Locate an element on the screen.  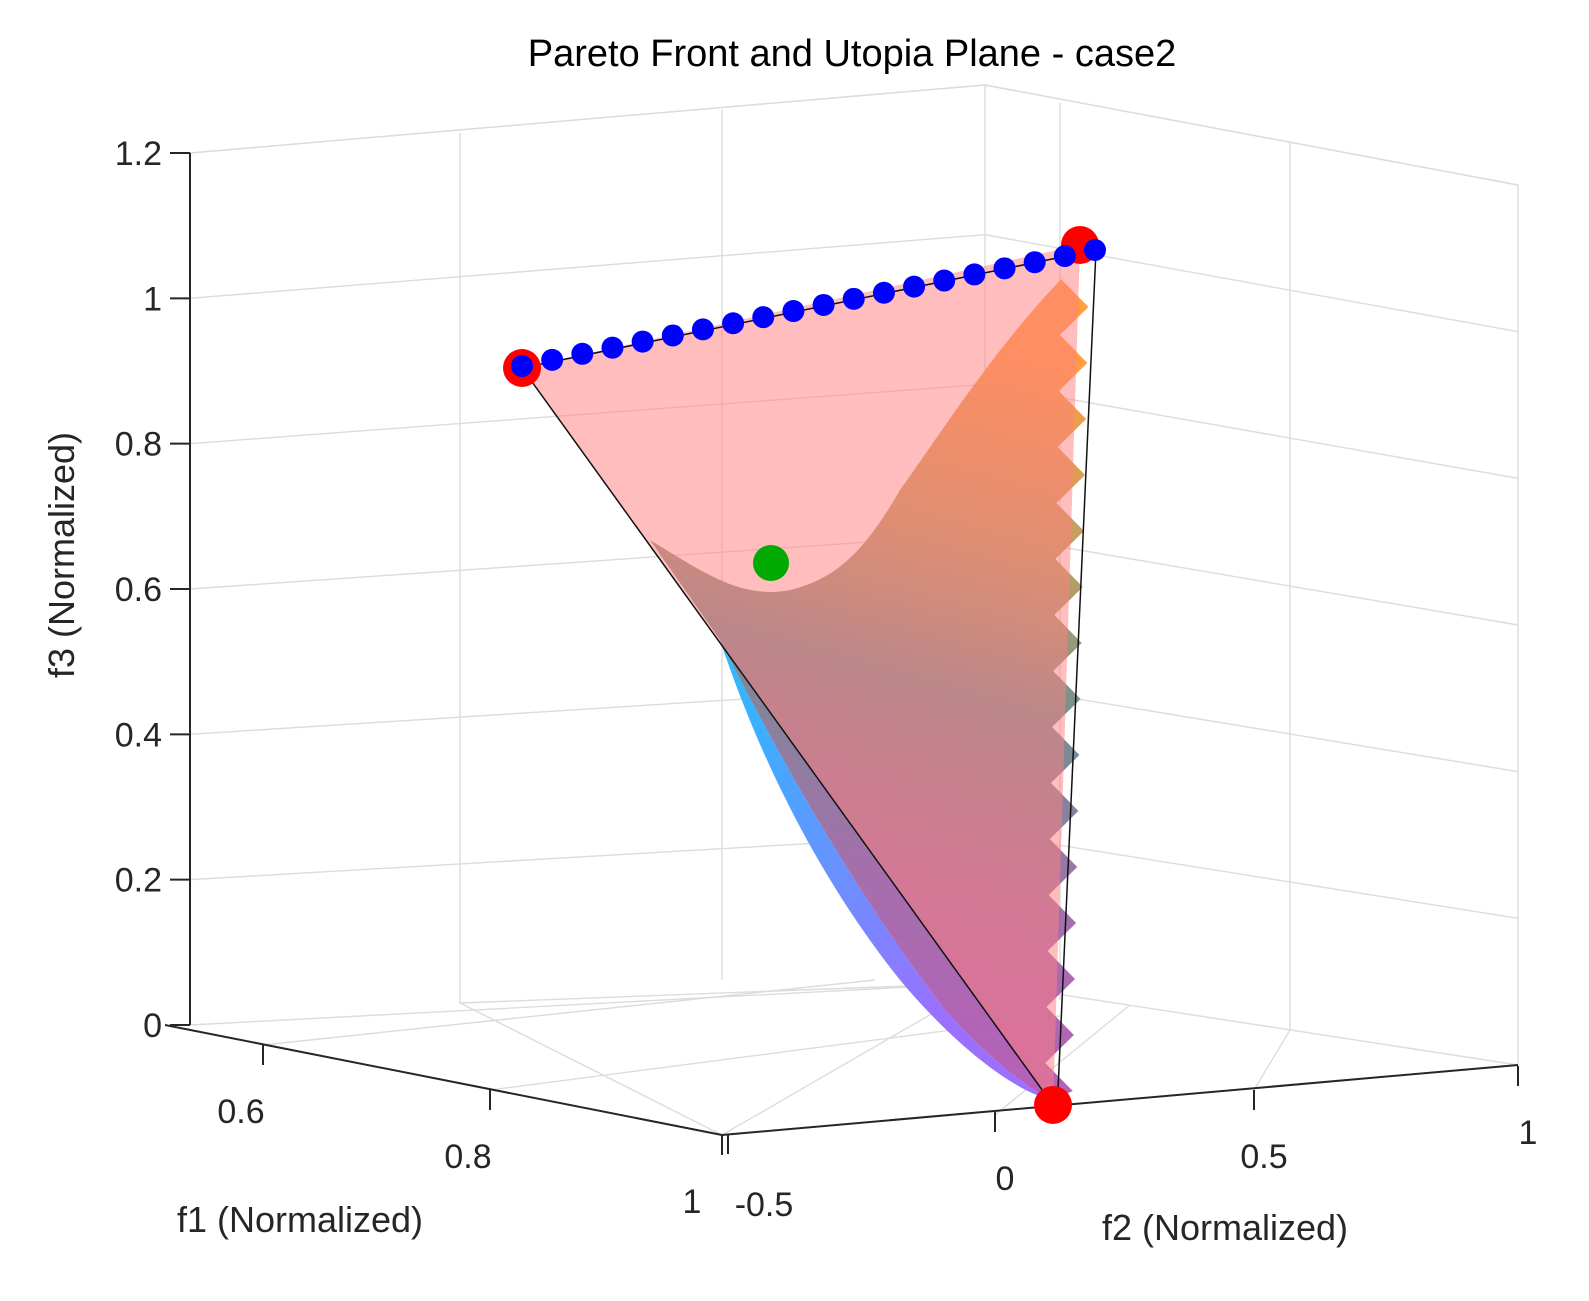
z-tick-label: 0.2 is located at coordinates (138, 881).